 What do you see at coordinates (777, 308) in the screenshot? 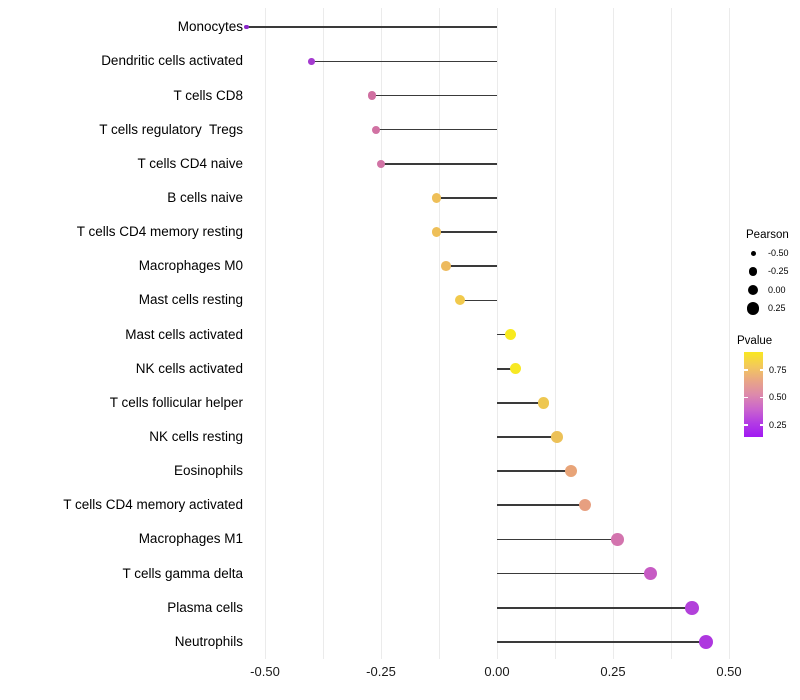
I see `pearson-legend-label: 0.25` at bounding box center [777, 308].